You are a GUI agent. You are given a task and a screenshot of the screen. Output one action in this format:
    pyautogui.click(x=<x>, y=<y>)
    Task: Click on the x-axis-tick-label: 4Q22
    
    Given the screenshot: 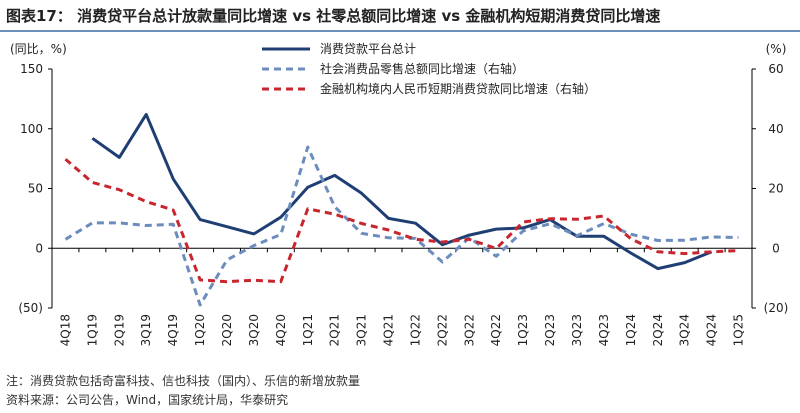 What is the action you would take?
    pyautogui.click(x=496, y=330)
    